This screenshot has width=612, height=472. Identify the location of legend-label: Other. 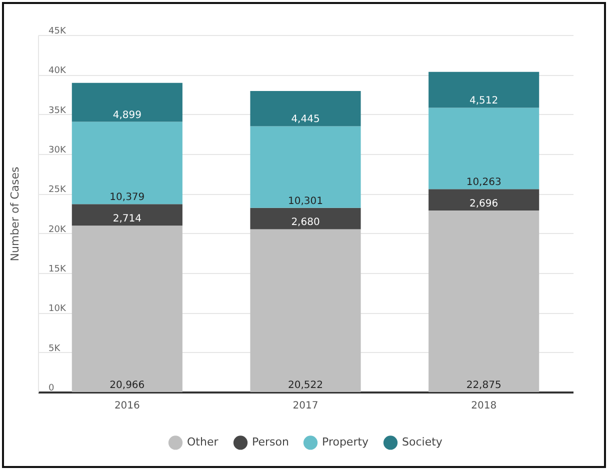
(203, 442).